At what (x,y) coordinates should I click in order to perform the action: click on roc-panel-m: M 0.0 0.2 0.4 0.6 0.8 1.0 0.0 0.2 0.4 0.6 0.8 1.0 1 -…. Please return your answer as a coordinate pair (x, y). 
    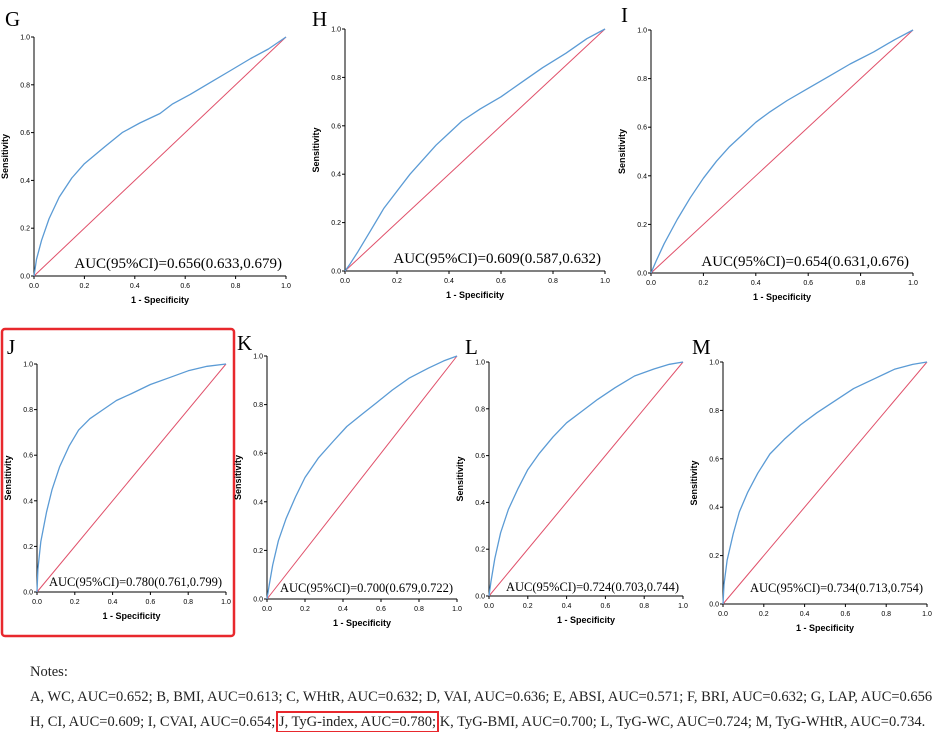
    Looking at the image, I should click on (810, 484).